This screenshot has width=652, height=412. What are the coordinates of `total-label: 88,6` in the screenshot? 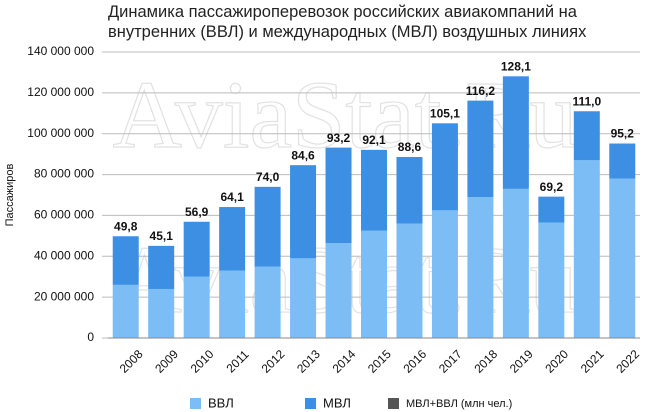 It's located at (410, 147).